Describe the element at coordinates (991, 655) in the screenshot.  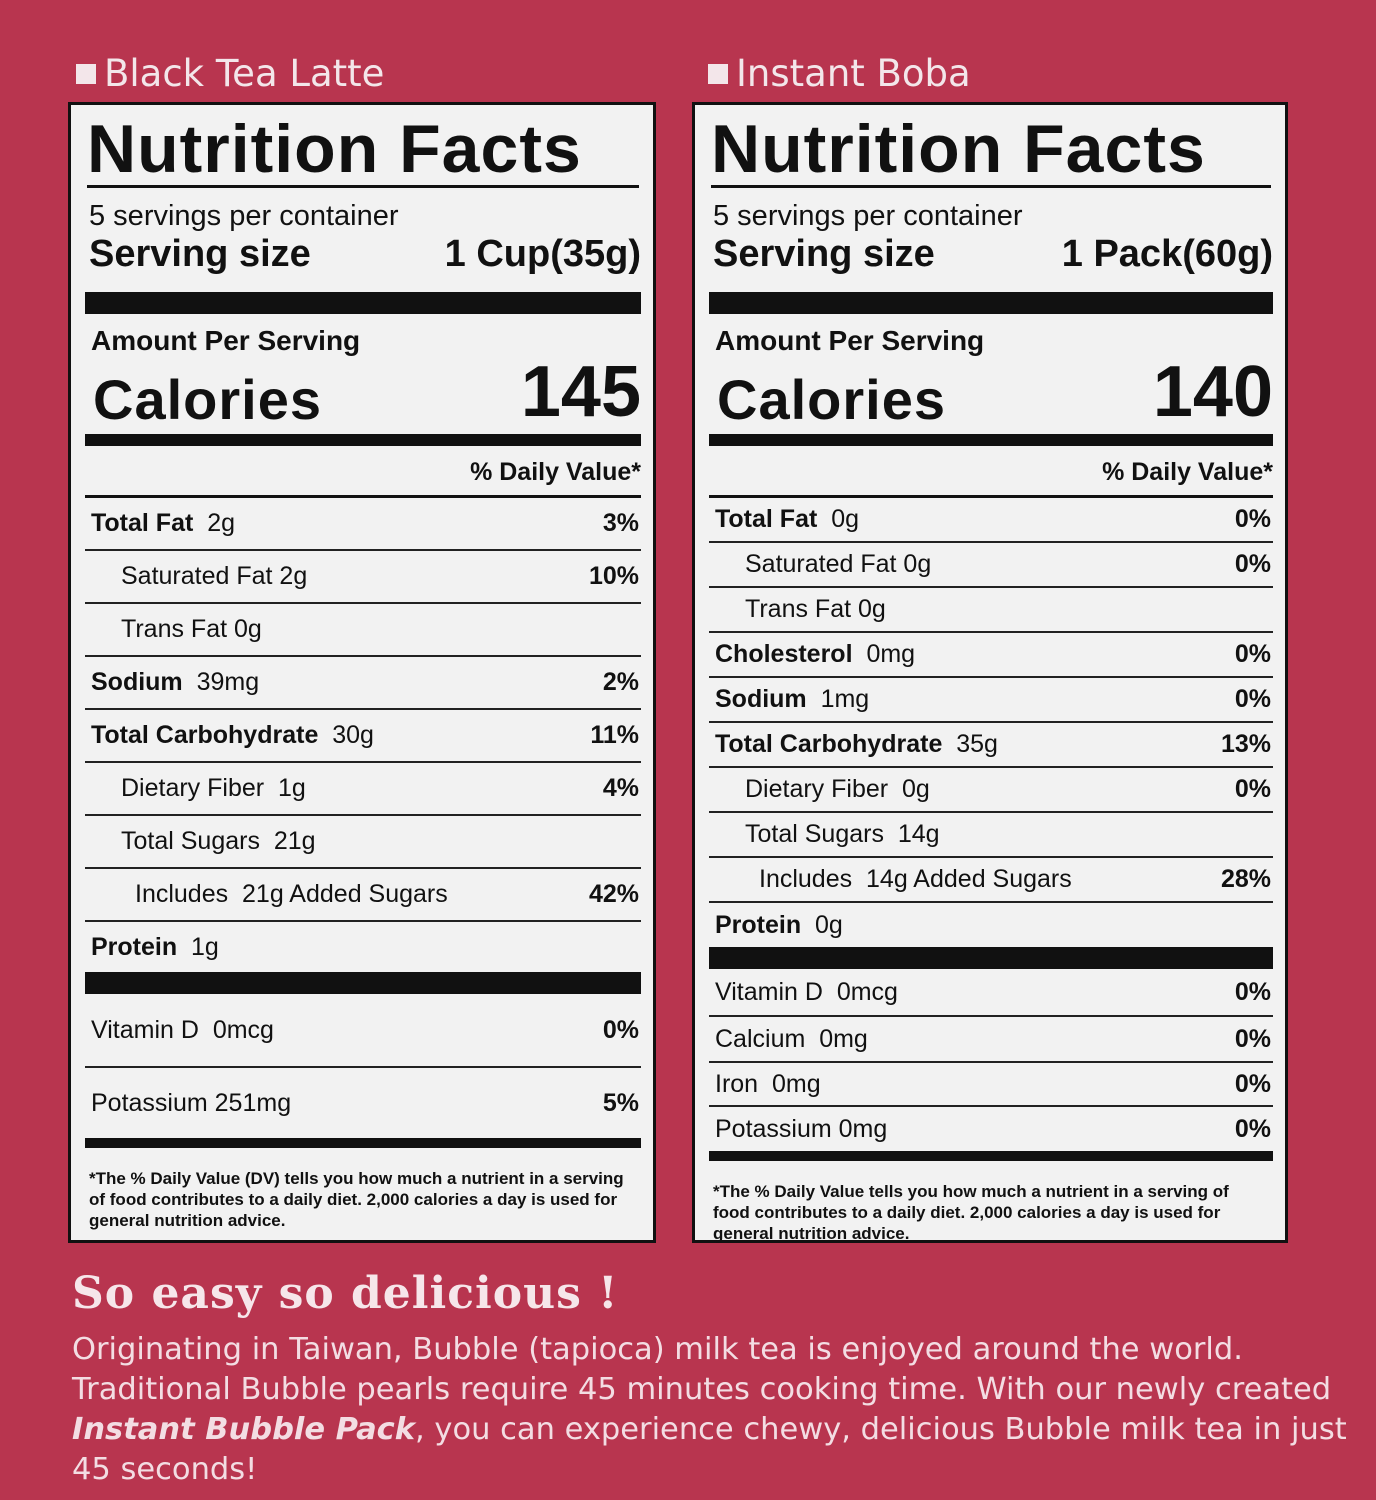
I see `nutrient-row-cholesterol: Cholesterol 0mg 0%` at that location.